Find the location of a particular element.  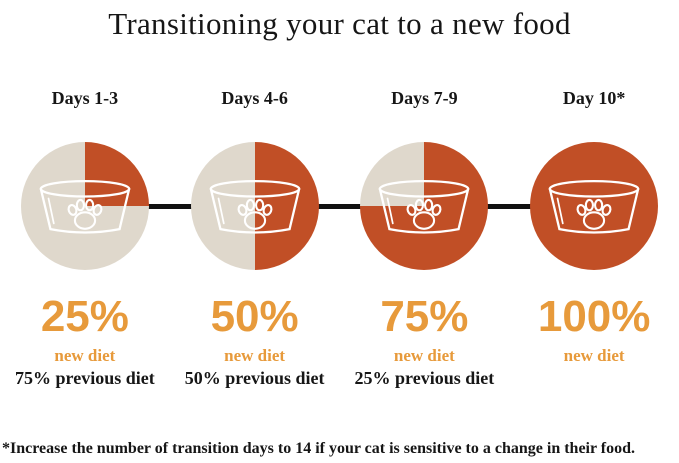

stage-label: Days 1-3 is located at coordinates (85, 98).